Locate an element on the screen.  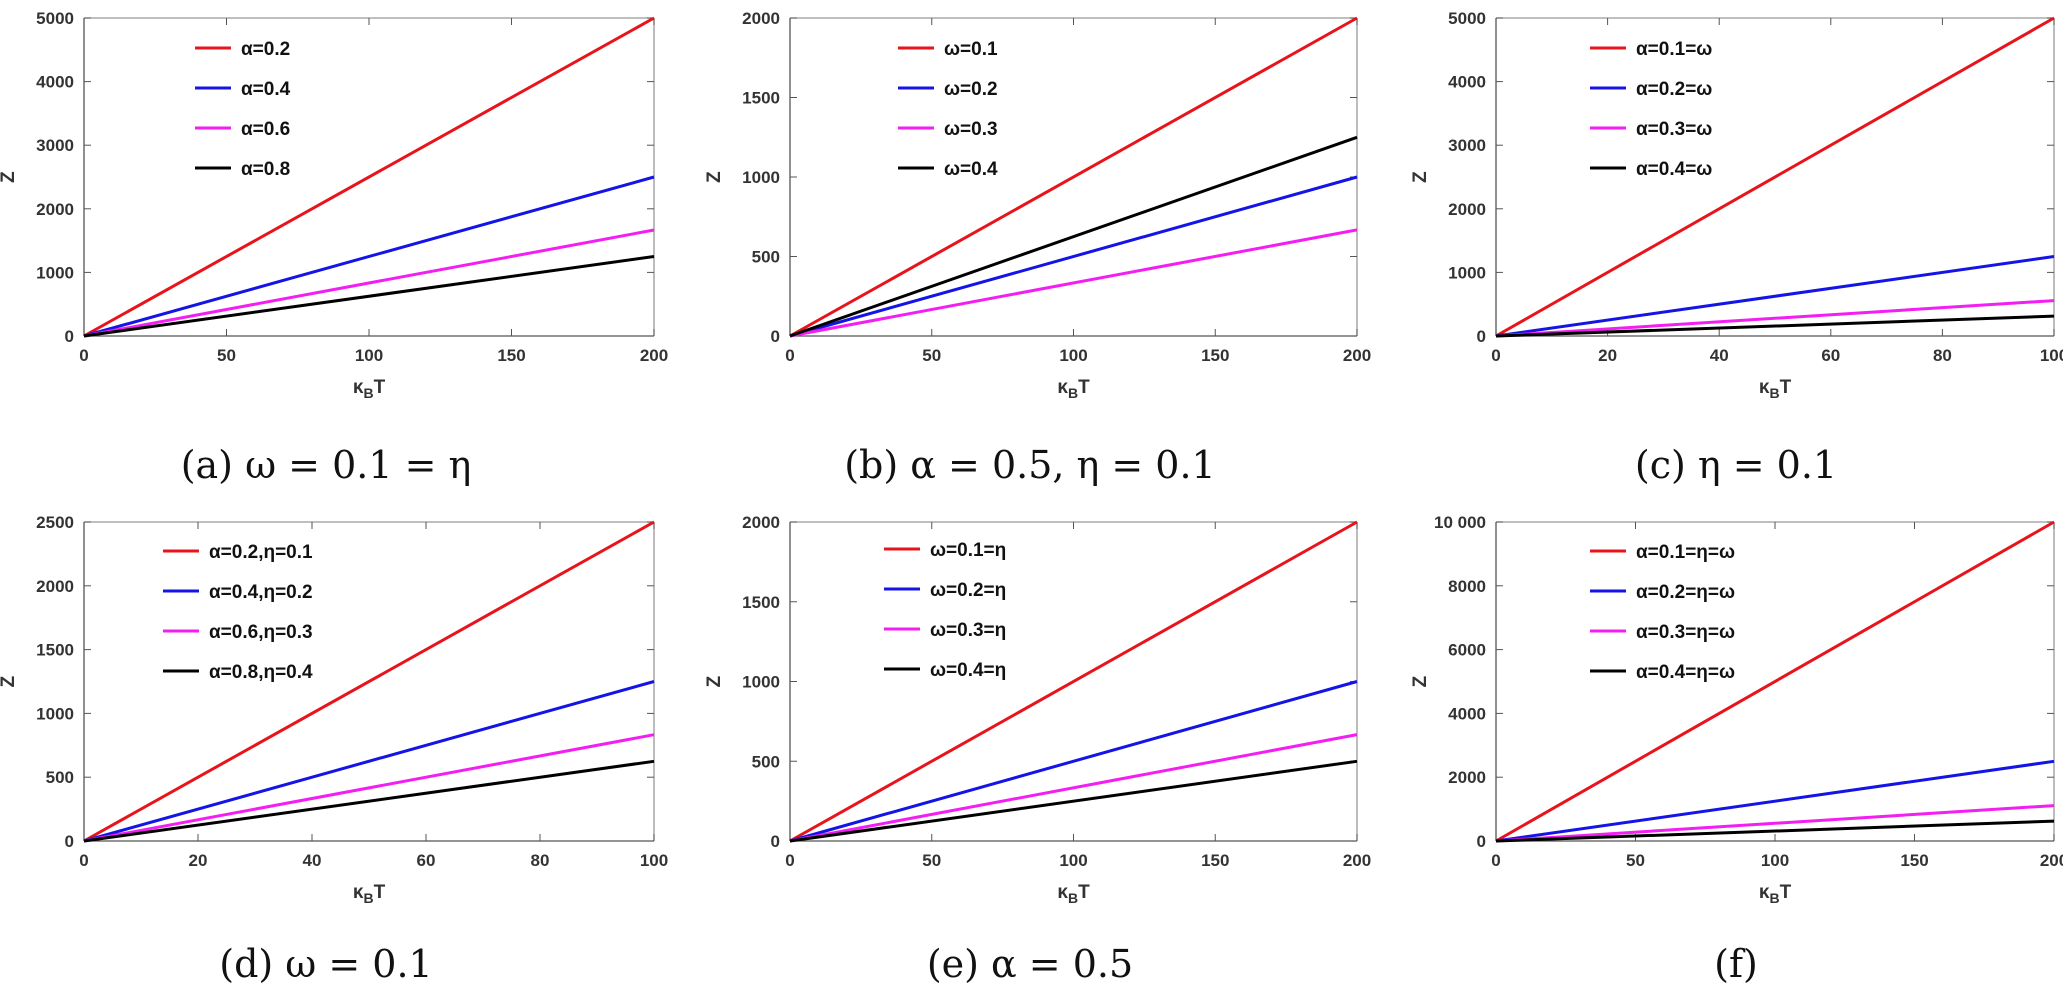
legend-label: α=0.6 is located at coordinates (265, 129).